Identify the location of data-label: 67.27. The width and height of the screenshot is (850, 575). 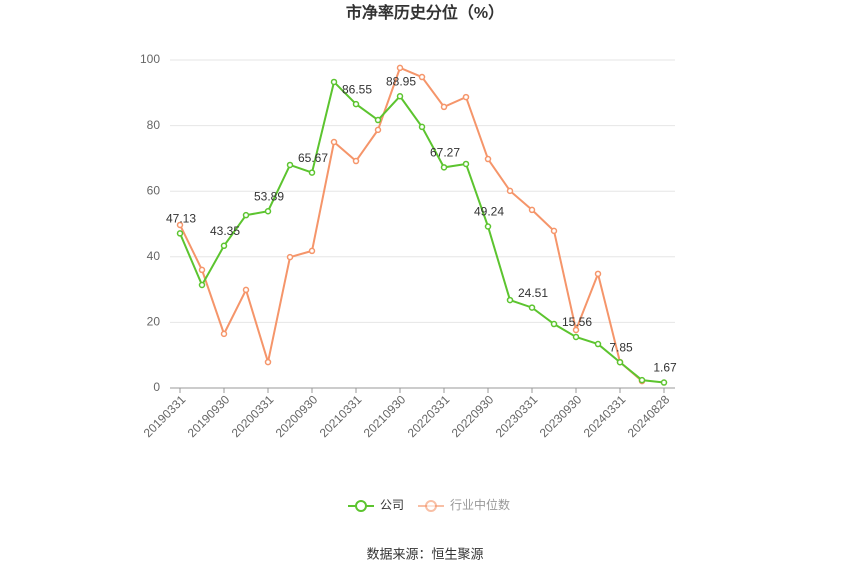
(445, 153).